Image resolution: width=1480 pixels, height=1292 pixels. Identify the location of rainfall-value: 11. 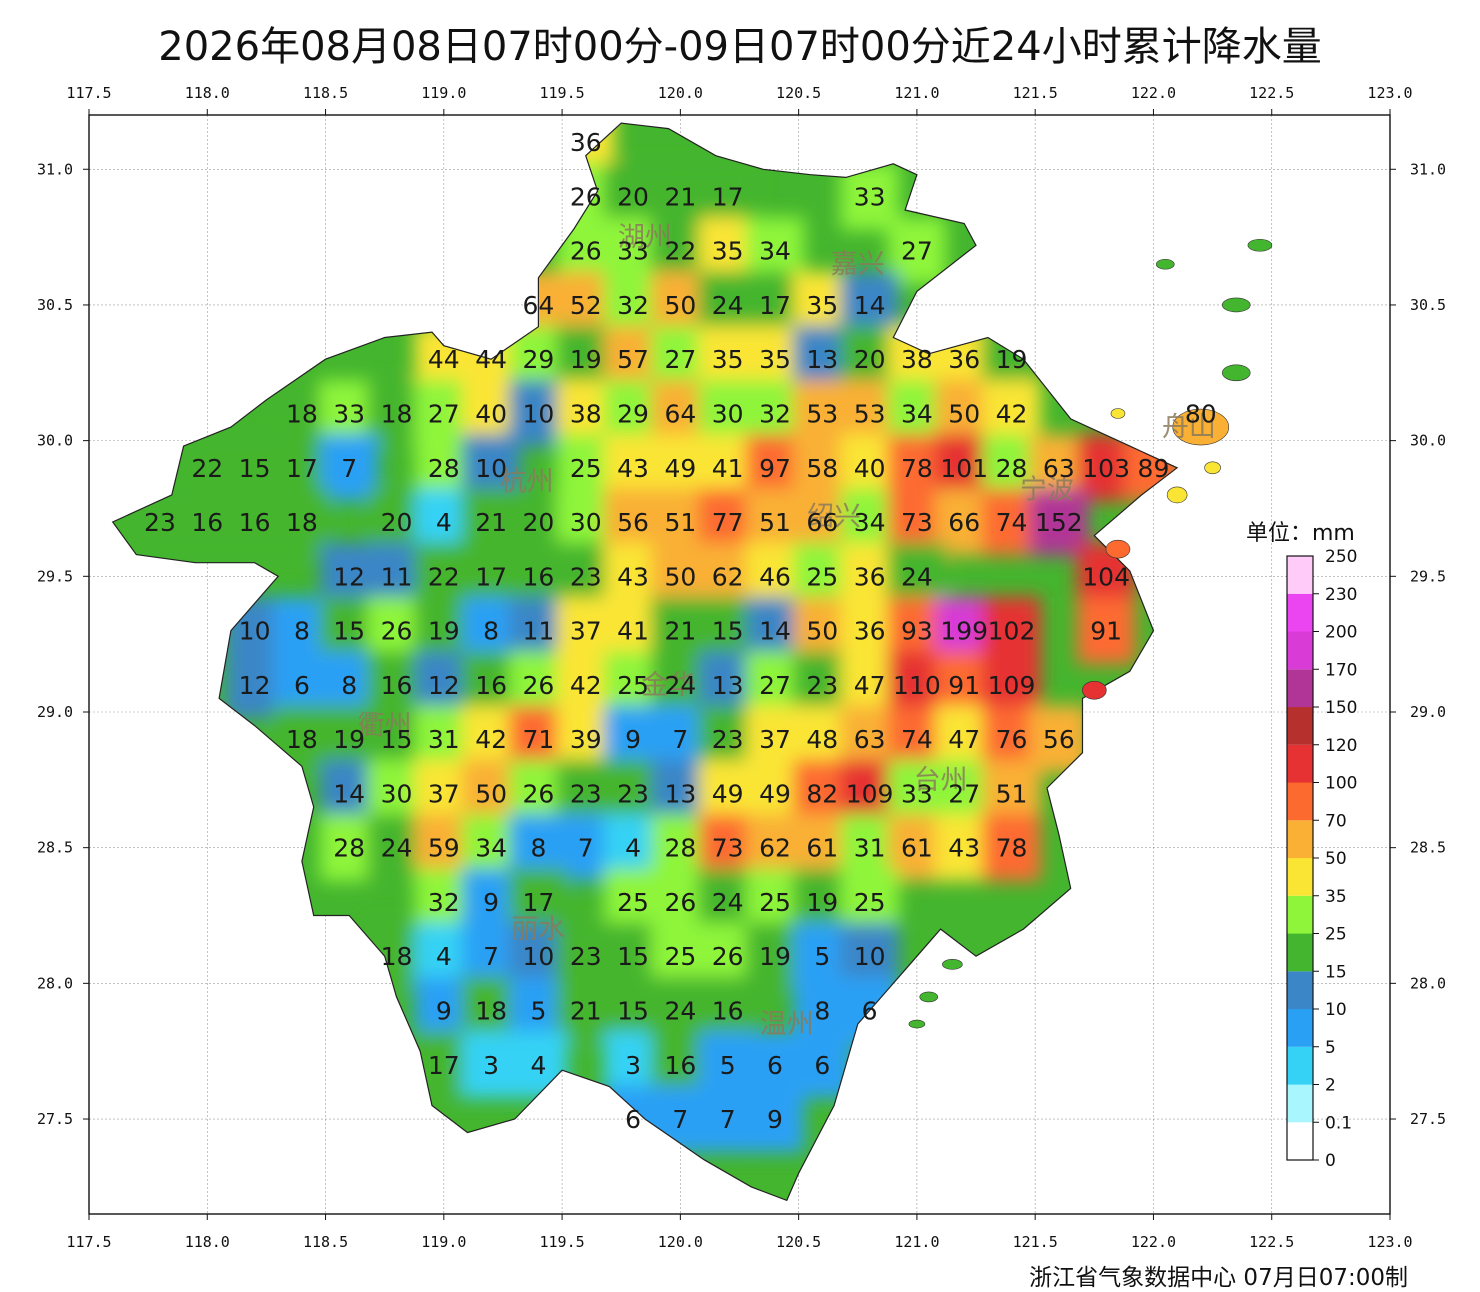
(539, 631).